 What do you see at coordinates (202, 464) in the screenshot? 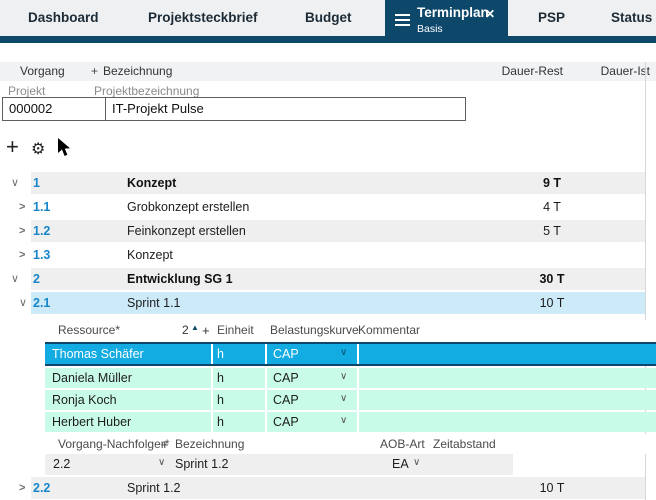
I see `successor-bezeichnung: Sprint 1.2` at bounding box center [202, 464].